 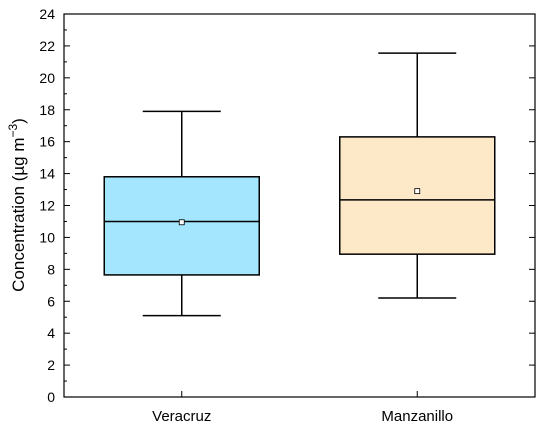 What do you see at coordinates (18, 121) in the screenshot?
I see `y-axis-title-close: )` at bounding box center [18, 121].